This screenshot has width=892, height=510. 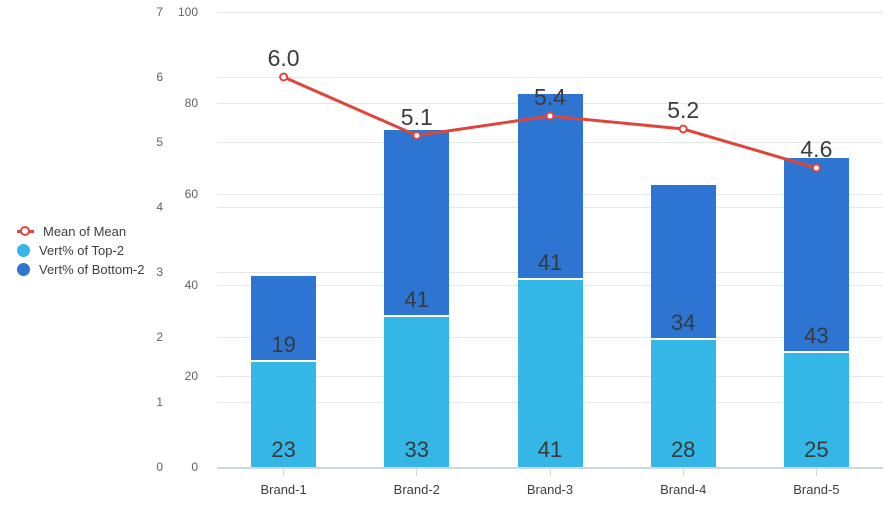 I want to click on x-axis-label-brand-3: Brand-3, so click(x=550, y=489).